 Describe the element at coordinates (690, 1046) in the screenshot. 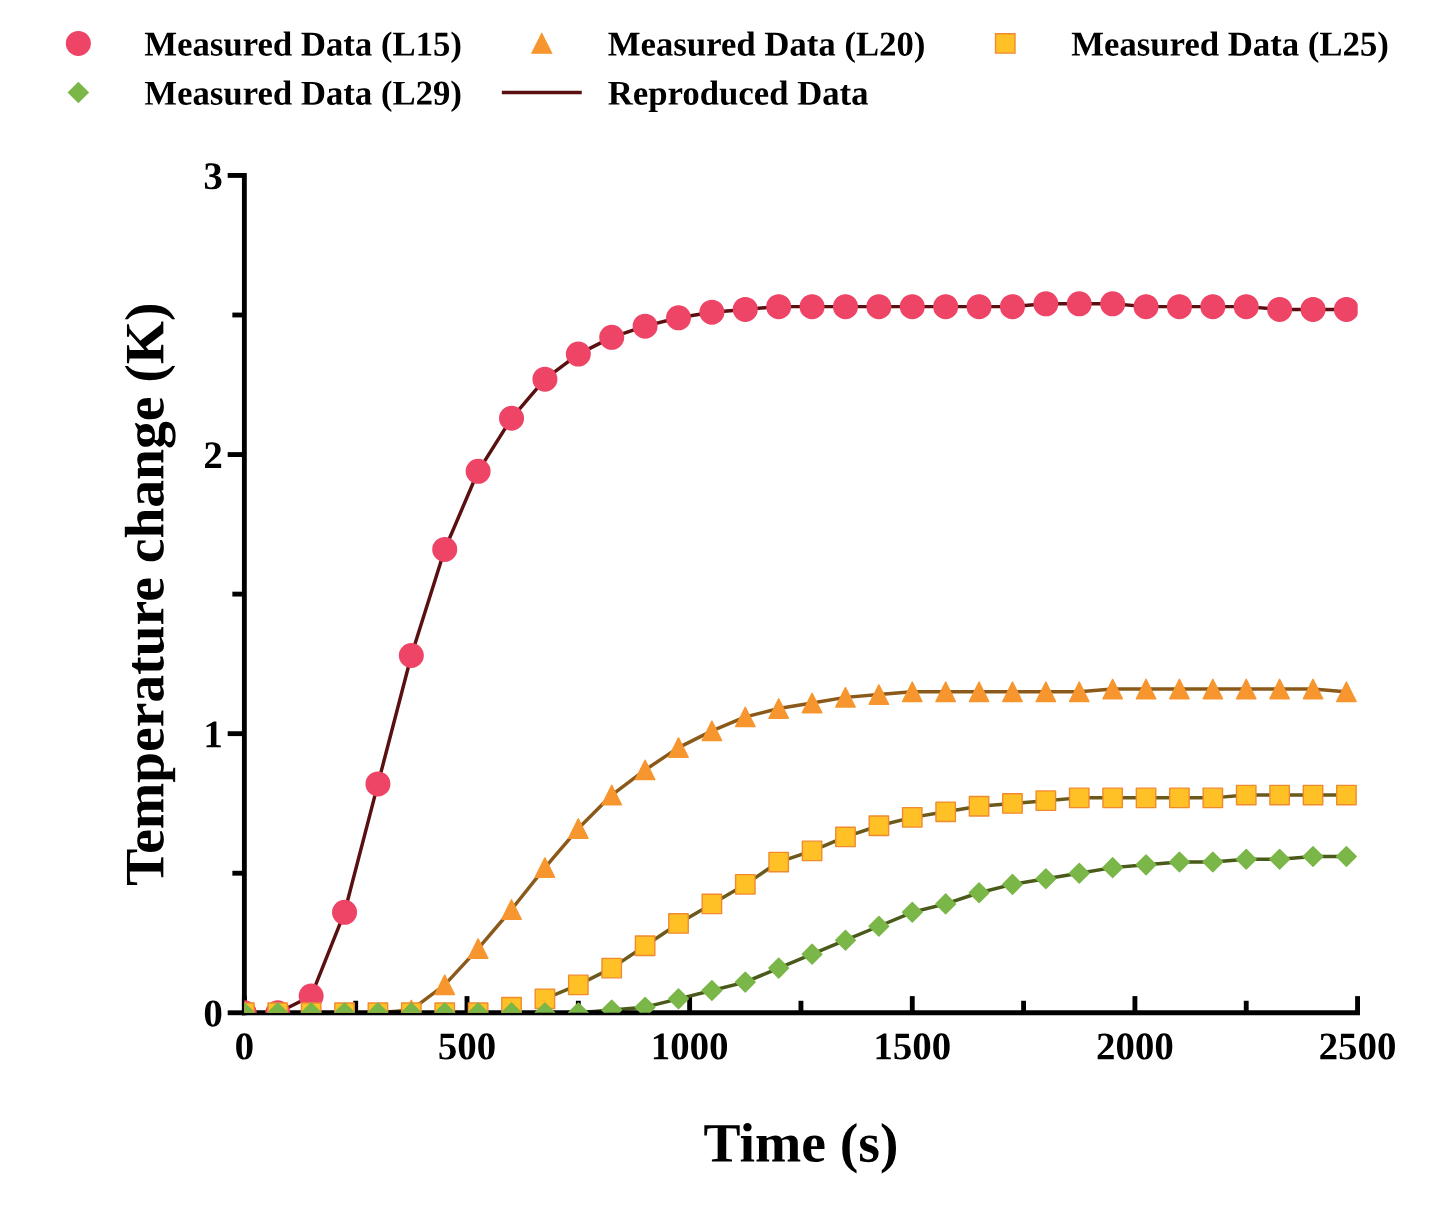

I see `x-tick-label: 1000` at that location.